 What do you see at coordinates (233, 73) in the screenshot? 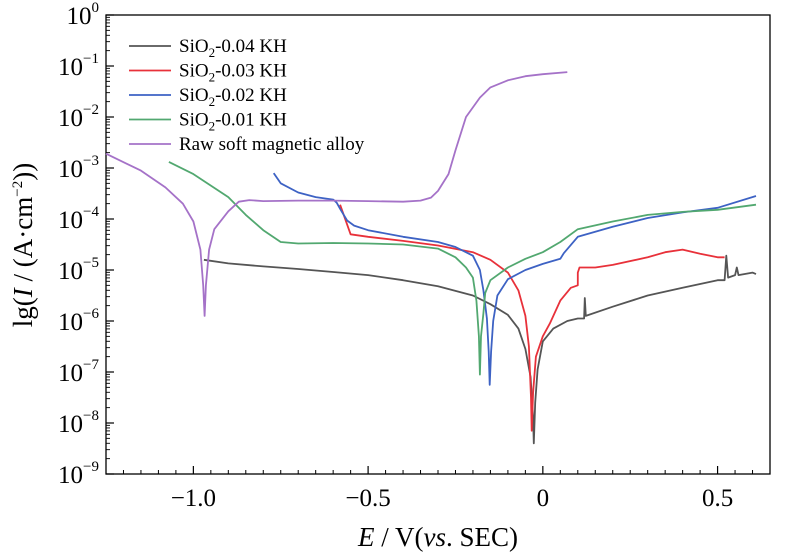
I see `legend-label: SiO2-0.03 KH` at bounding box center [233, 73].